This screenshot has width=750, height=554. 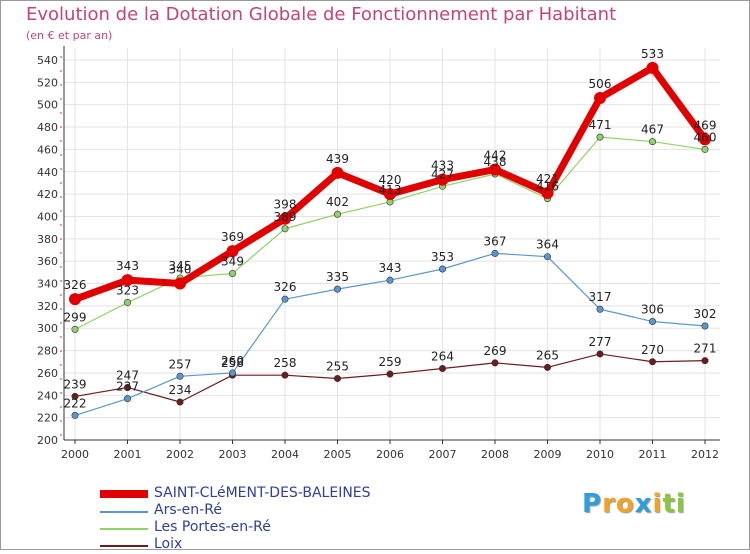 I want to click on data-label: 306, so click(x=652, y=310).